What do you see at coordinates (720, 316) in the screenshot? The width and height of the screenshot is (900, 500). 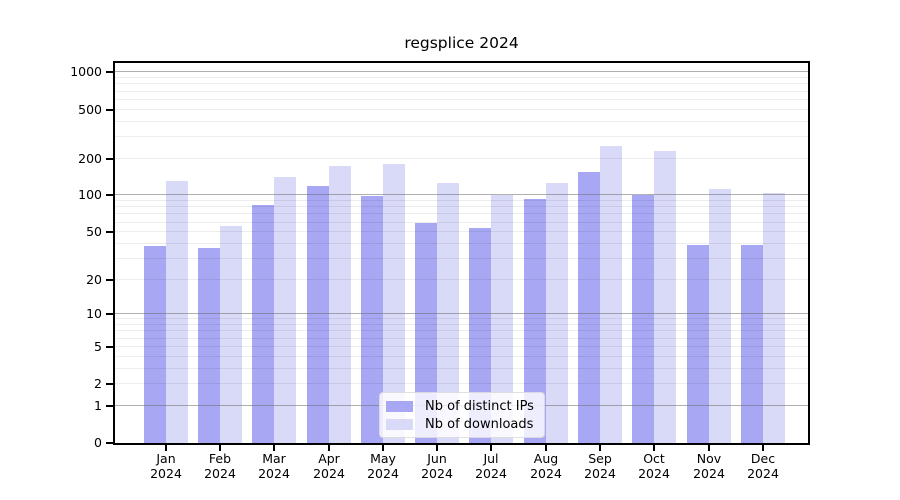 I see `bar-downloads-nov` at bounding box center [720, 316].